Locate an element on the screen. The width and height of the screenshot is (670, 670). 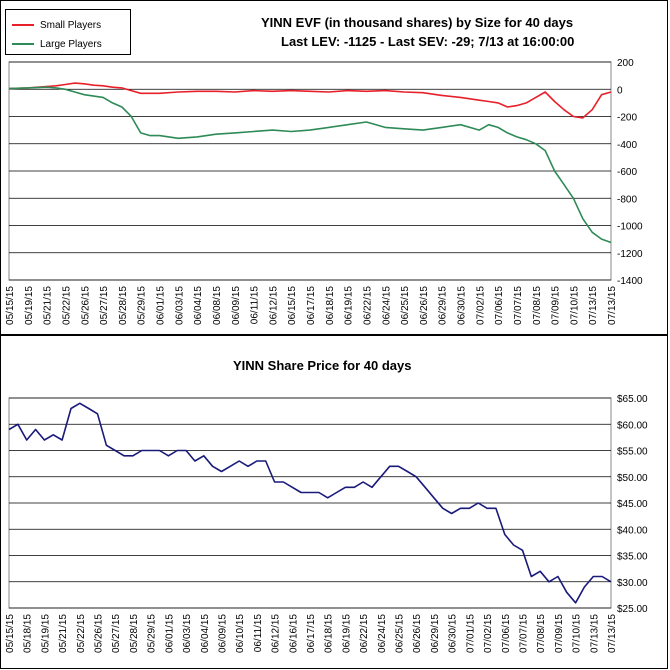
y-tick-label: $40.00 is located at coordinates (632, 530).